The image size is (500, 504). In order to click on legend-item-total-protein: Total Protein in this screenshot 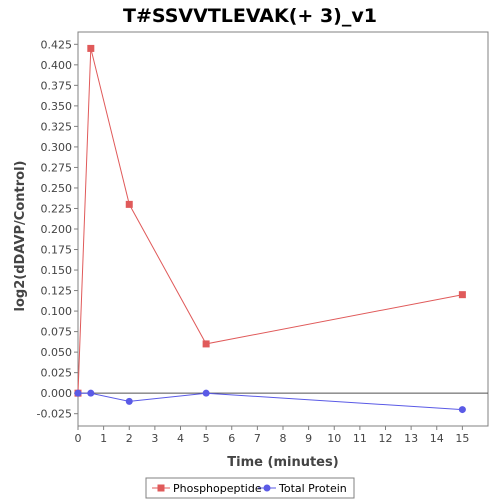, I will do `click(302, 488)`.